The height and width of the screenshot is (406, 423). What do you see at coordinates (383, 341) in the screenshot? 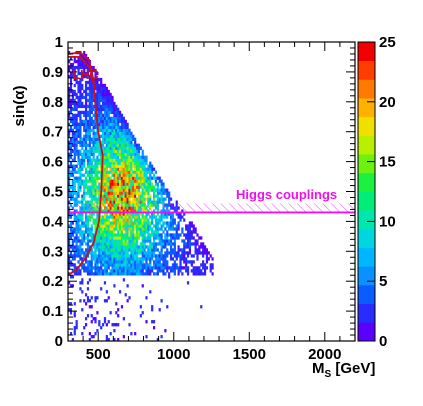
I see `colorbar-tick-label: 0` at bounding box center [383, 341].